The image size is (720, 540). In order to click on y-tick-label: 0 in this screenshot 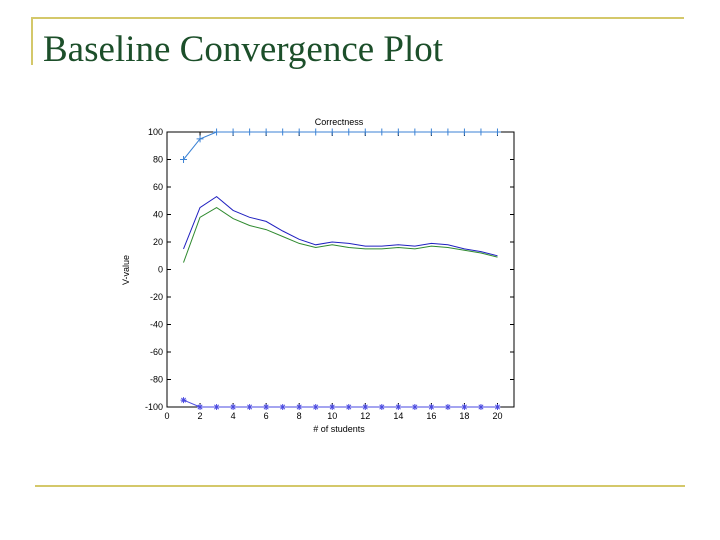, I will do `click(160, 270)`.